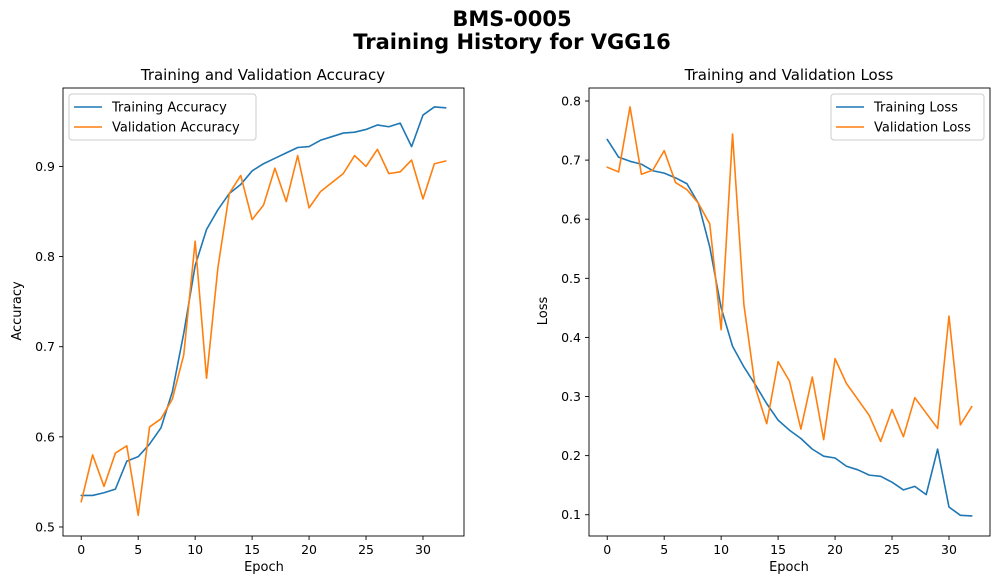  I want to click on legend-label-1: Training Accuracy, so click(169, 108).